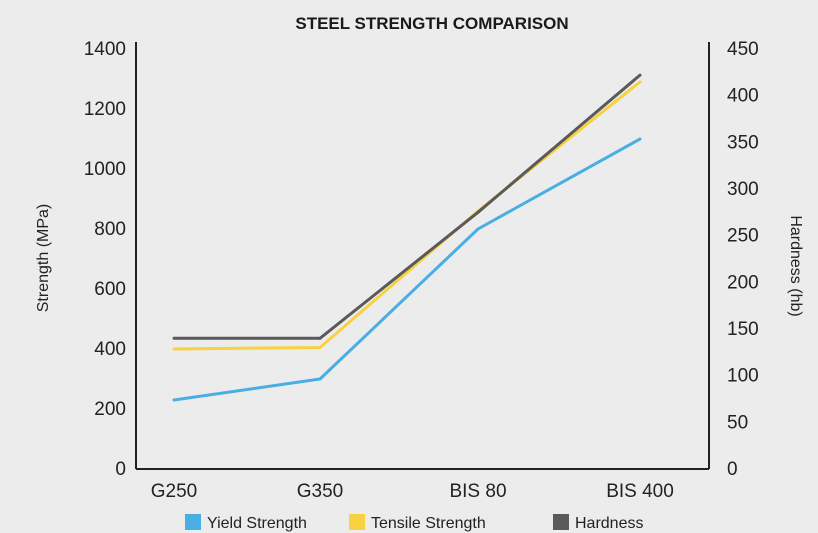 Image resolution: width=818 pixels, height=533 pixels. What do you see at coordinates (120, 469) in the screenshot?
I see `y-tick-label: 0` at bounding box center [120, 469].